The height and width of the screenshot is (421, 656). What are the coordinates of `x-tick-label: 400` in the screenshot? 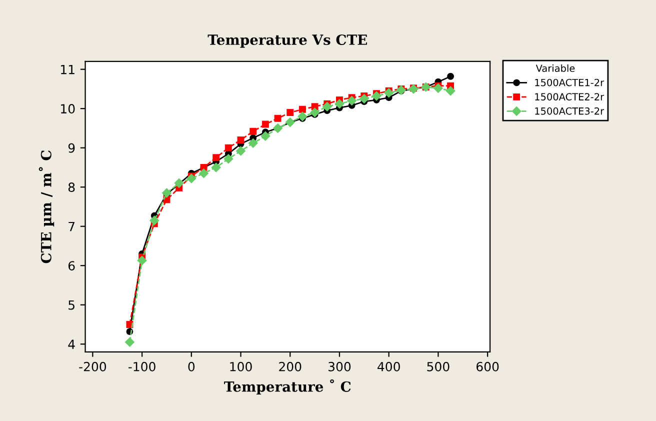 It's located at (389, 367).